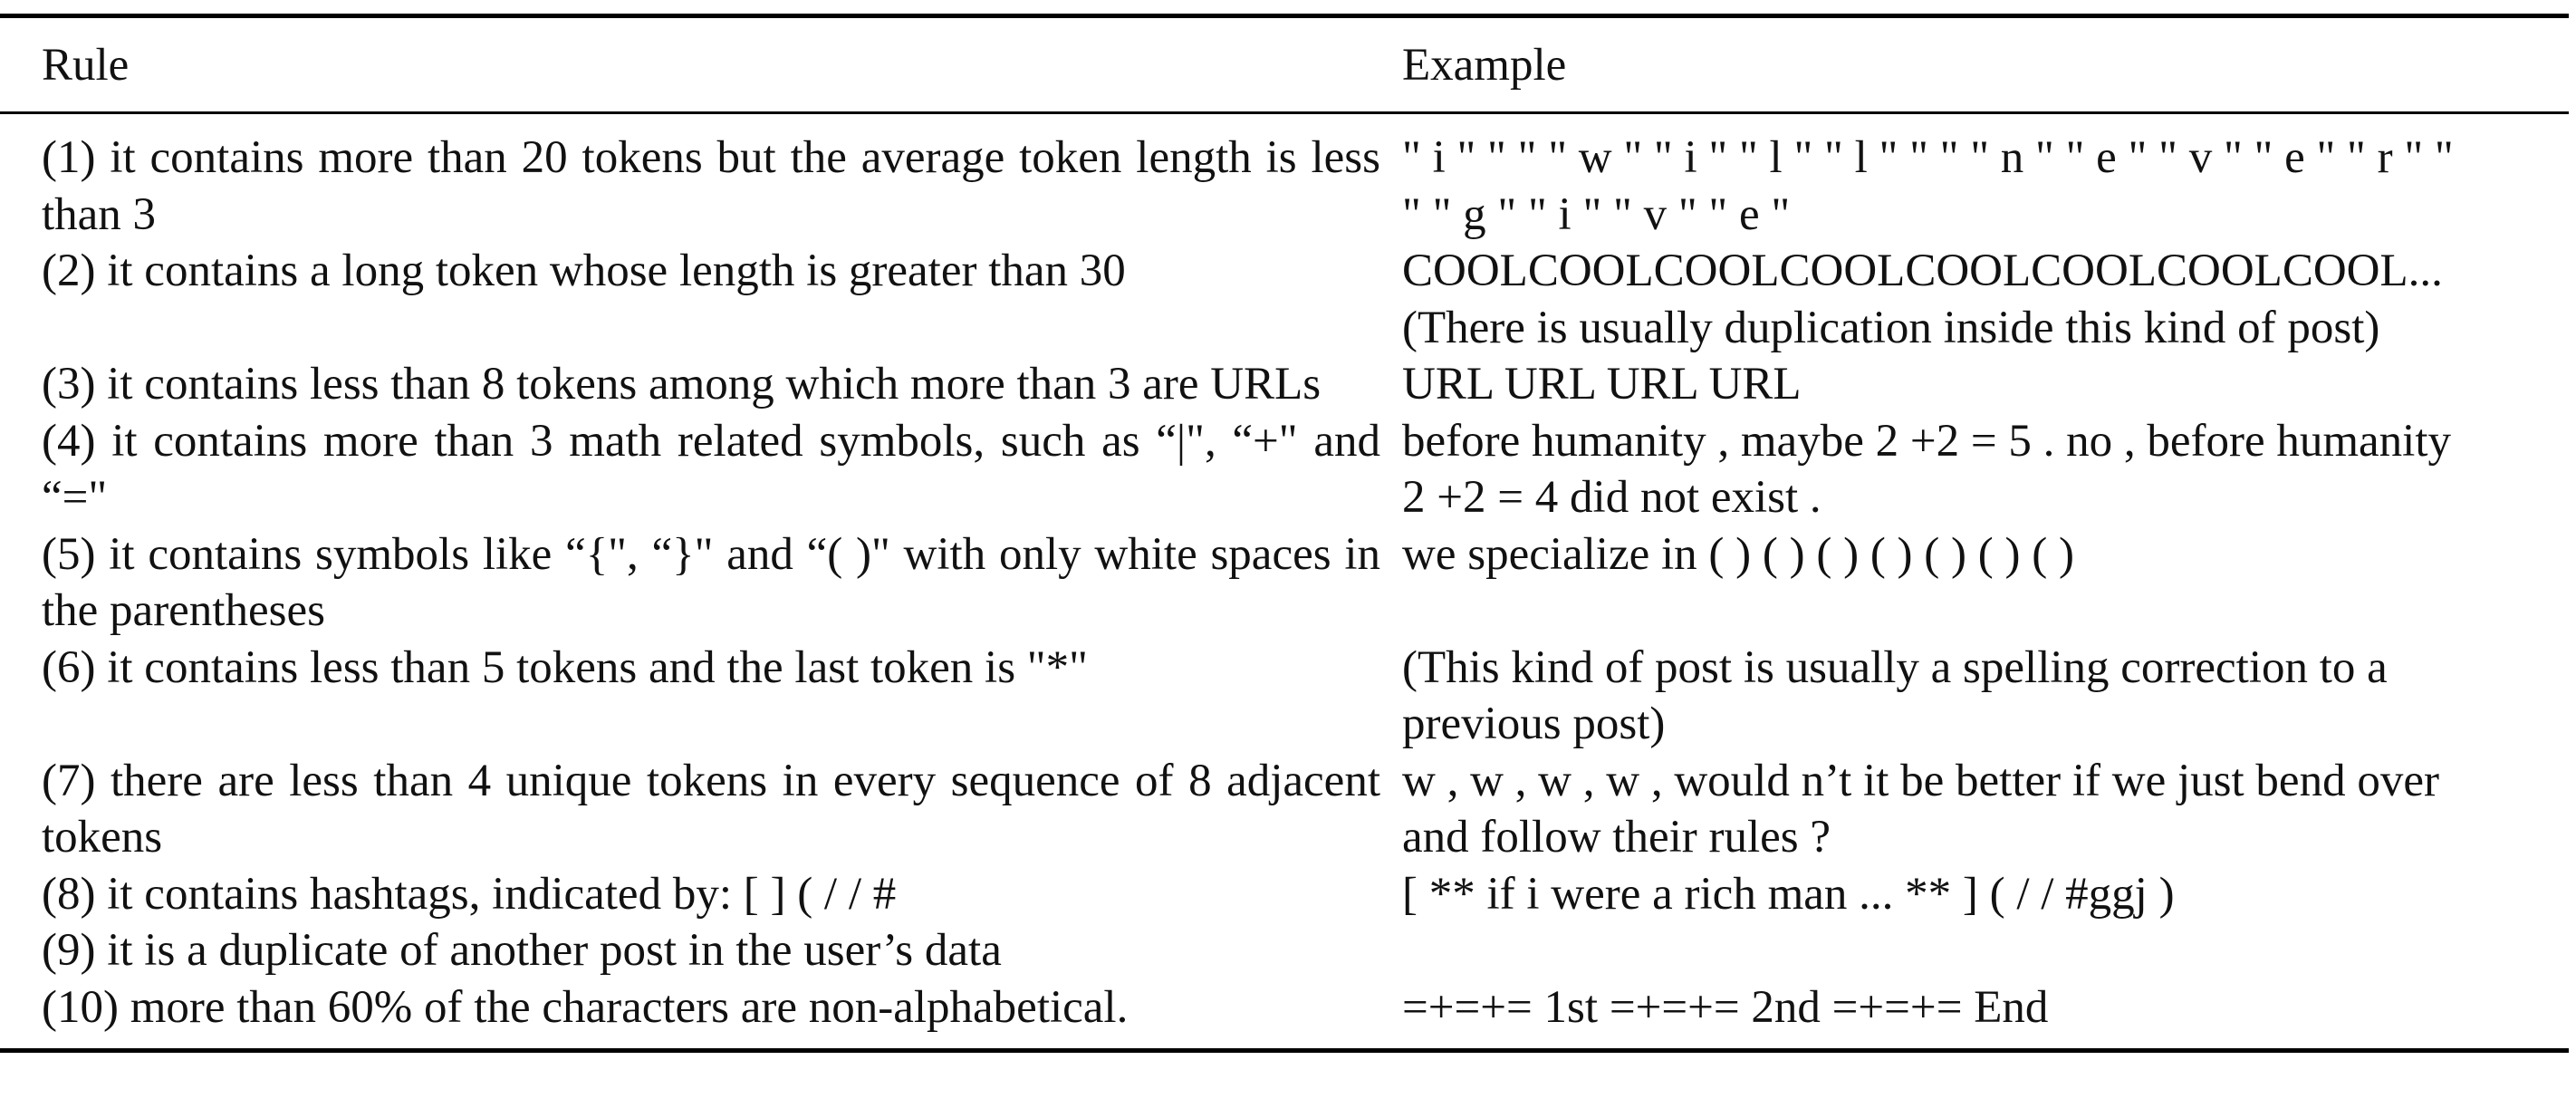  Describe the element at coordinates (1725, 1007) in the screenshot. I see `example-line: =+=+= 1st =+=+= 2nd =+=+= End` at that location.